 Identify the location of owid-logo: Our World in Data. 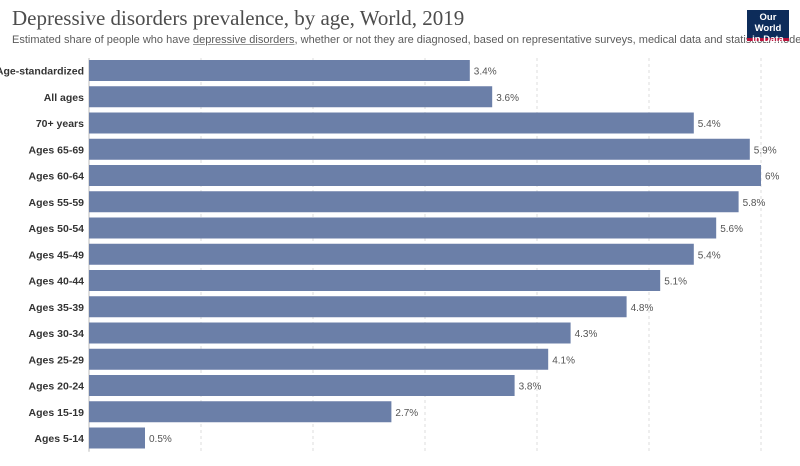
(768, 27).